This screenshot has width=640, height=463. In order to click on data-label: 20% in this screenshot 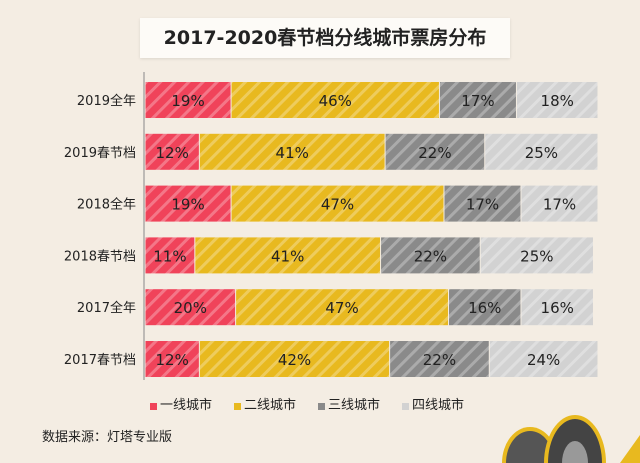, I will do `click(190, 308)`.